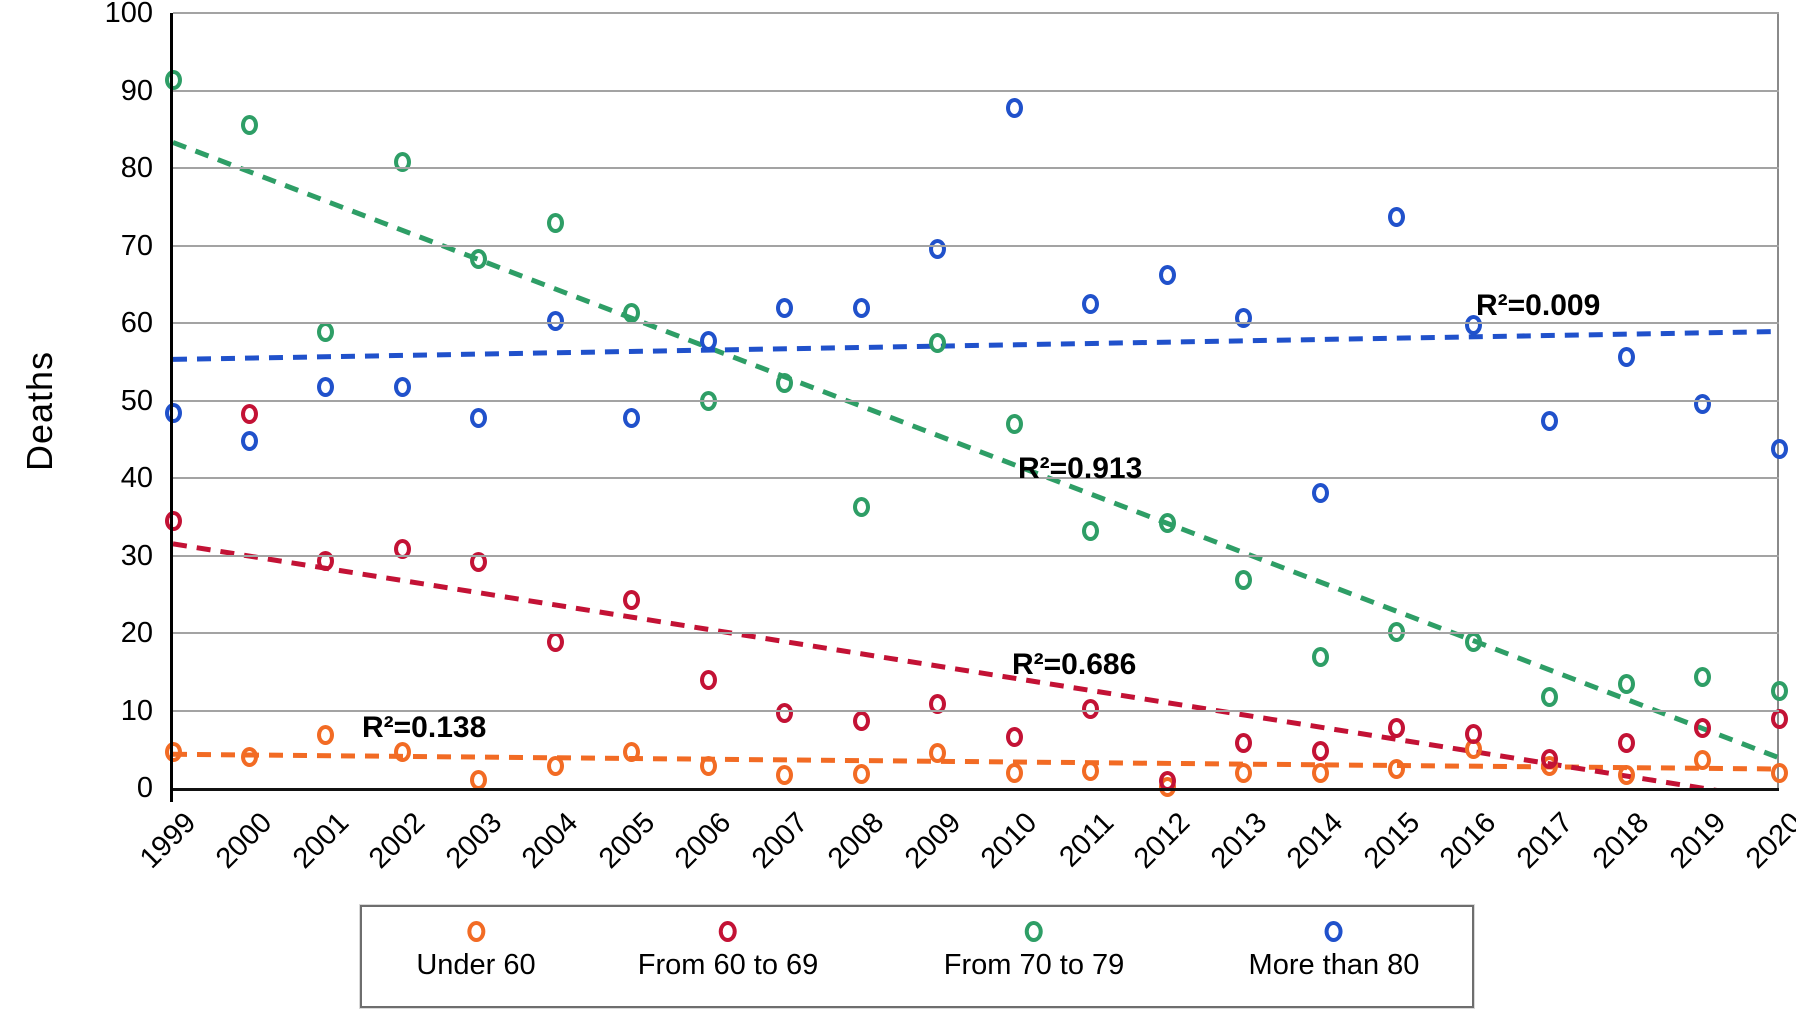  I want to click on y-tick-label: 70, so click(136, 245).